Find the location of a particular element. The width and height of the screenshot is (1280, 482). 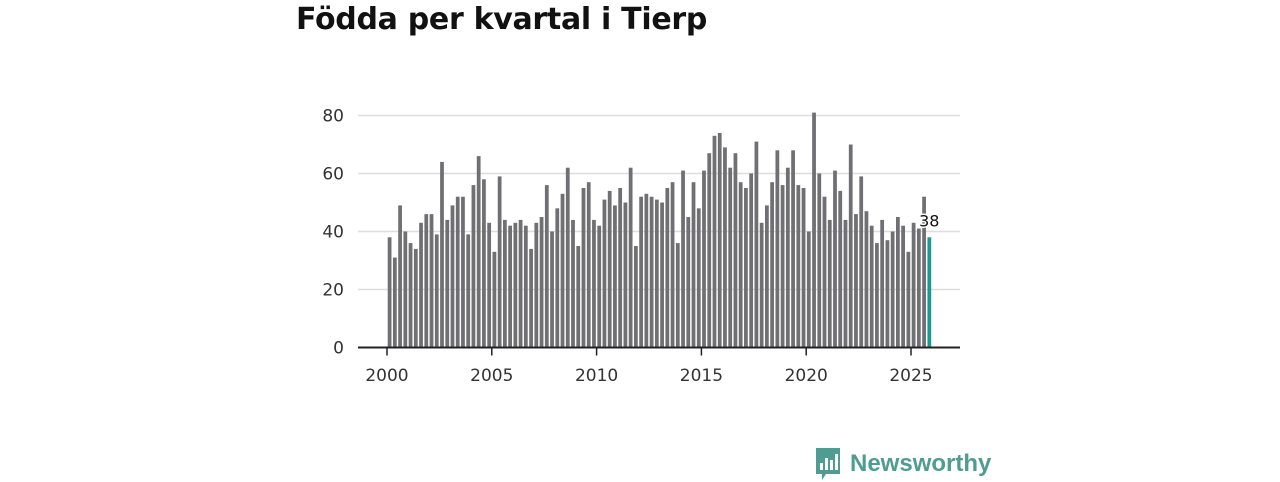

y-axis-labels: 0 20 40 60 80 is located at coordinates (333, 233).